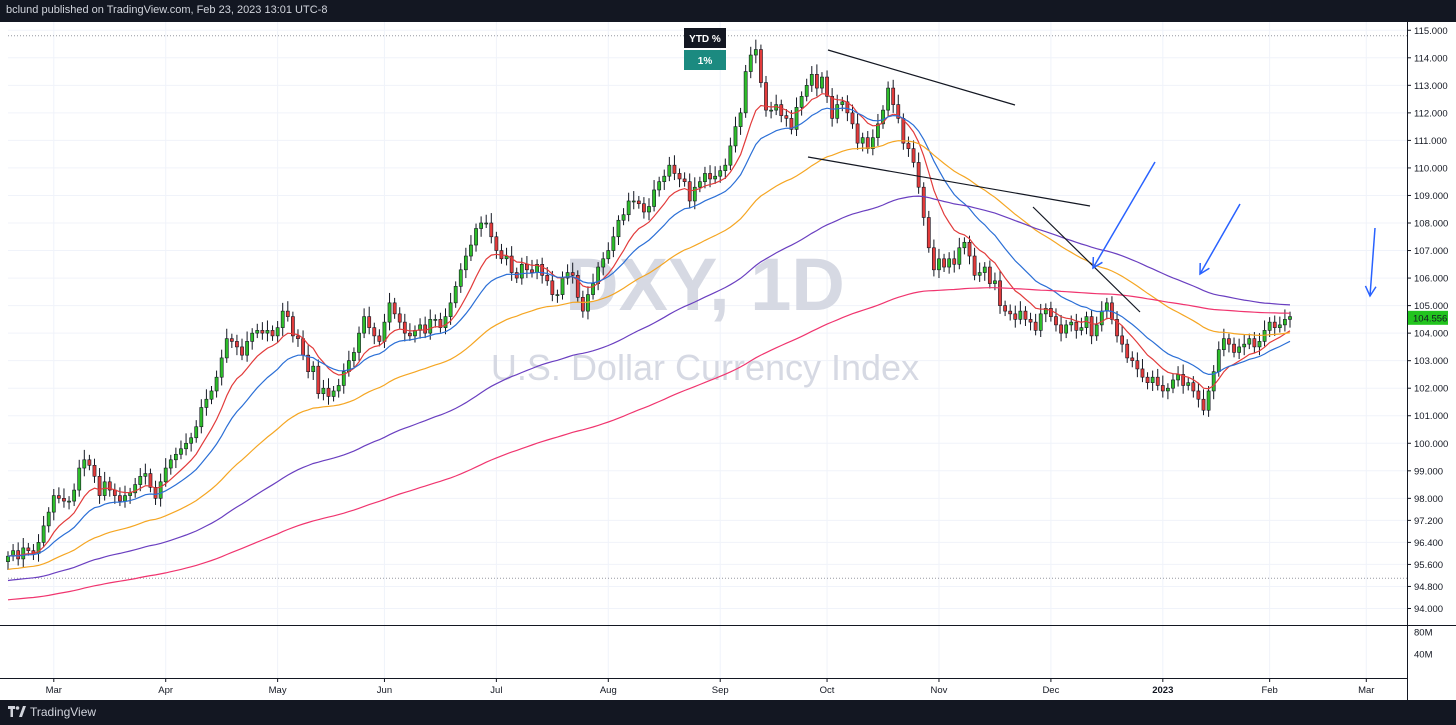  I want to click on ytd-value: 1%, so click(705, 61).